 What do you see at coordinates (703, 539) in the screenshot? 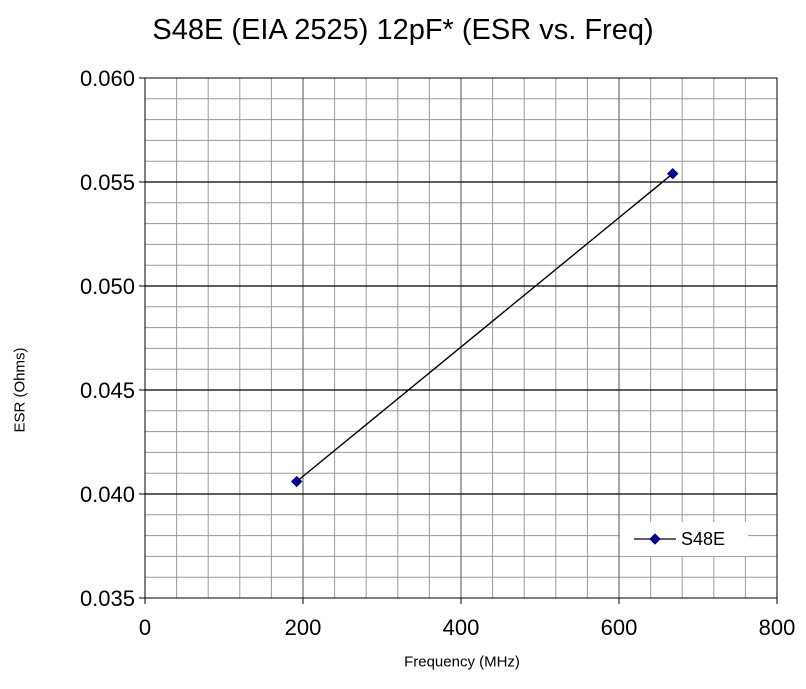
I see `legend-label: S48E` at bounding box center [703, 539].